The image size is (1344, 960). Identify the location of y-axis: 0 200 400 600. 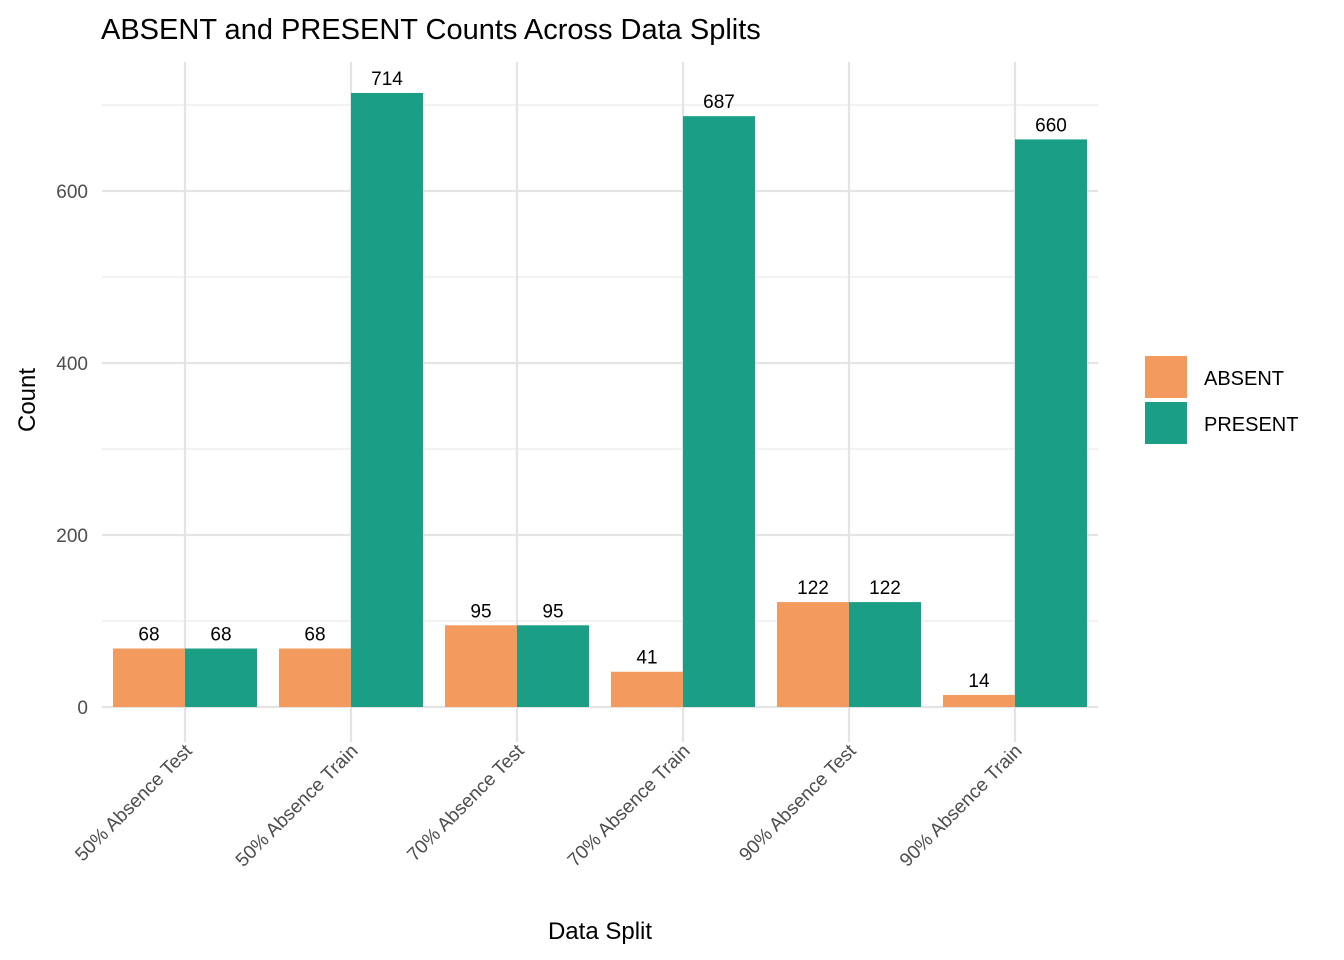
(72, 450).